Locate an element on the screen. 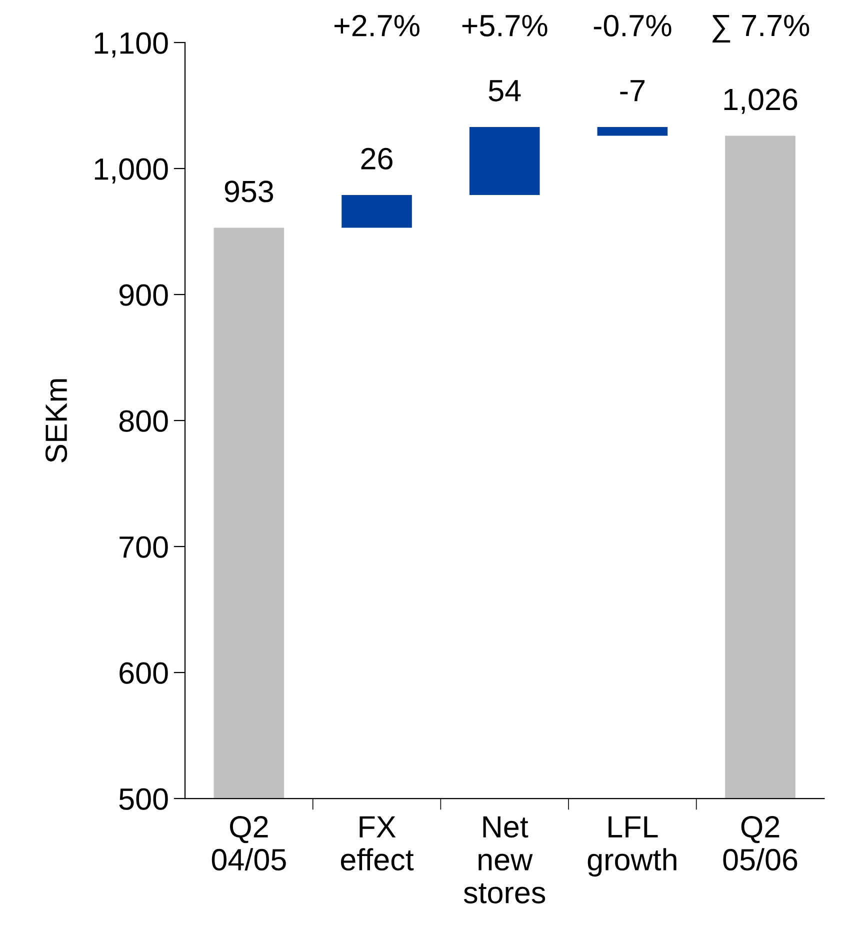 Image resolution: width=841 pixels, height=945 pixels. y-axis-title: SEKm is located at coordinates (56, 420).